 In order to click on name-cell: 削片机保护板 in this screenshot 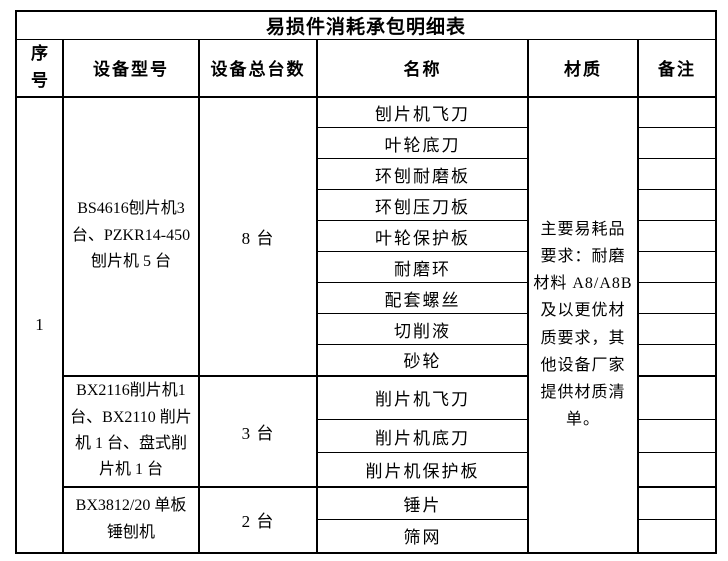, I will do `click(422, 469)`.